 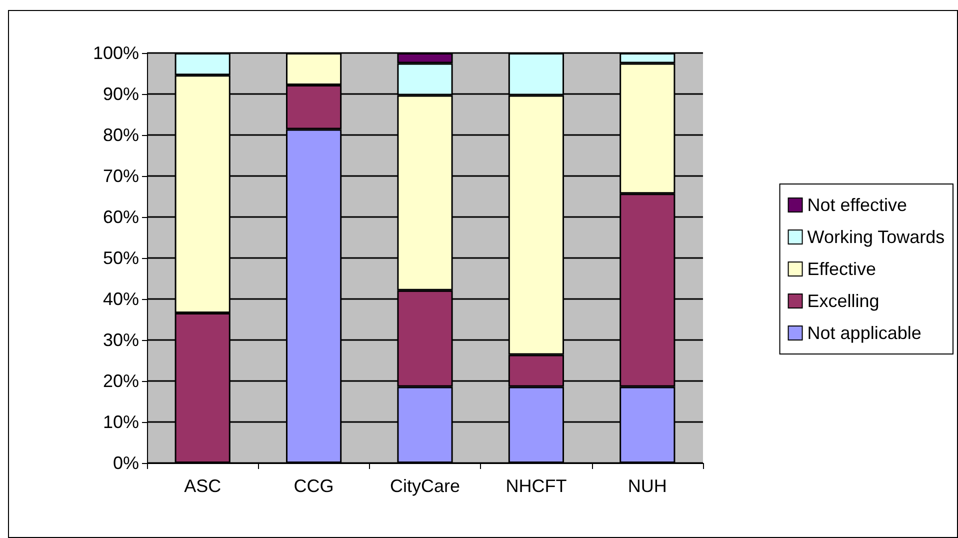 I want to click on x-tick-label: CityCare, so click(x=425, y=486).